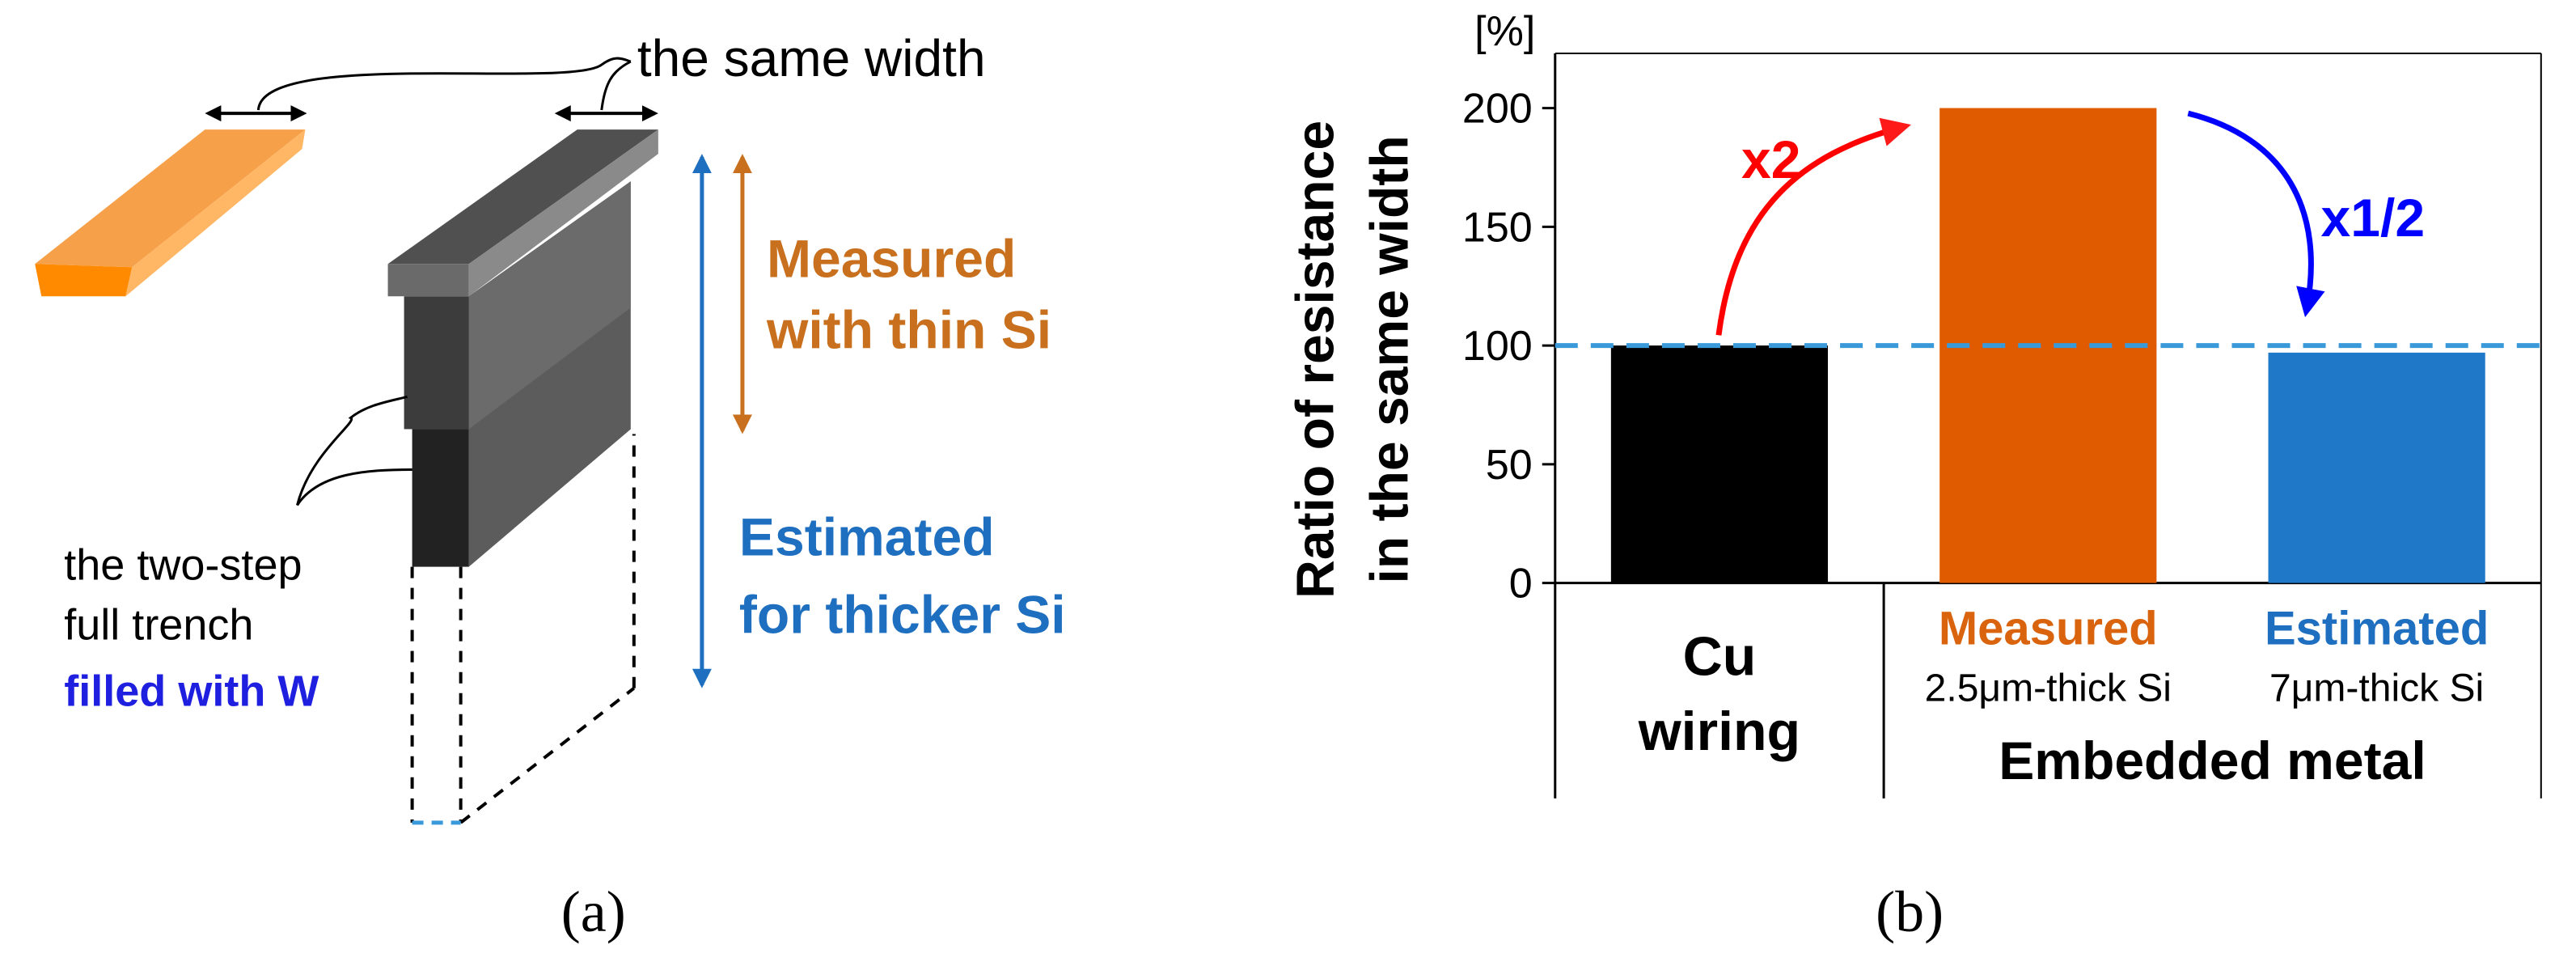  Describe the element at coordinates (892, 258) in the screenshot. I see `measured-label: Measured` at that location.